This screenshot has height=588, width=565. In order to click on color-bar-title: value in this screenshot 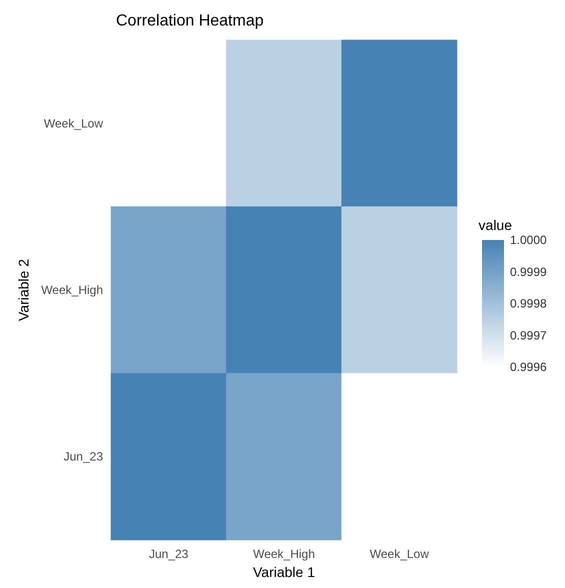, I will do `click(495, 225)`.